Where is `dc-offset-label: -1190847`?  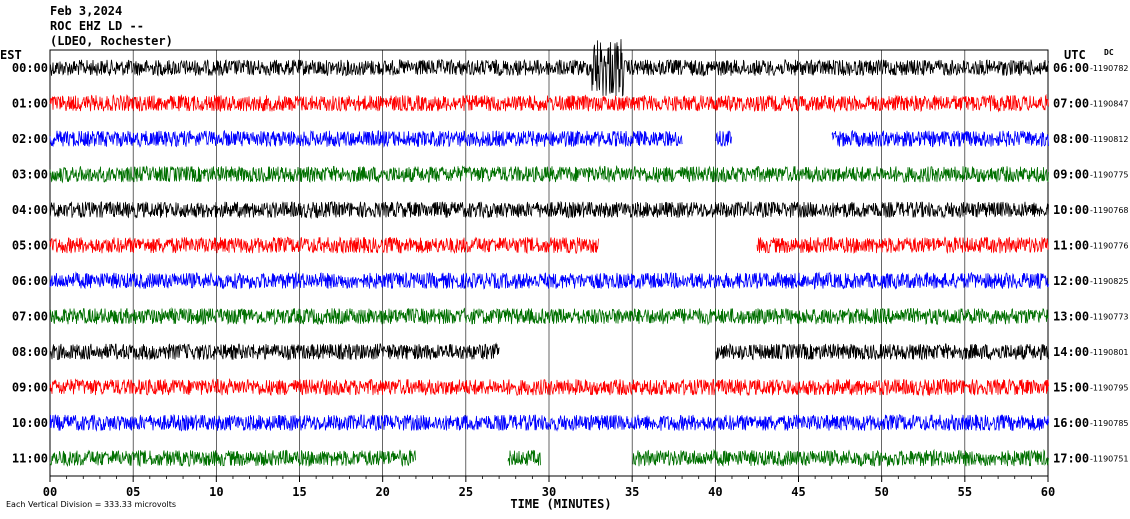 dc-offset-label: -1190847 is located at coordinates (1109, 103).